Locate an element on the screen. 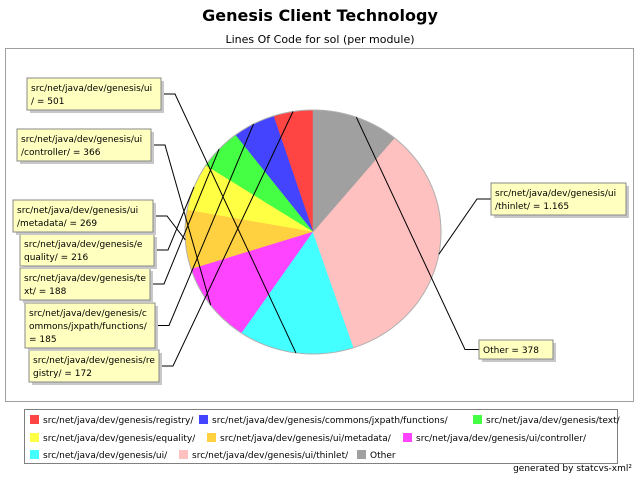  chart-subtitle: Lines Of Code for sol (per module) is located at coordinates (320, 39).